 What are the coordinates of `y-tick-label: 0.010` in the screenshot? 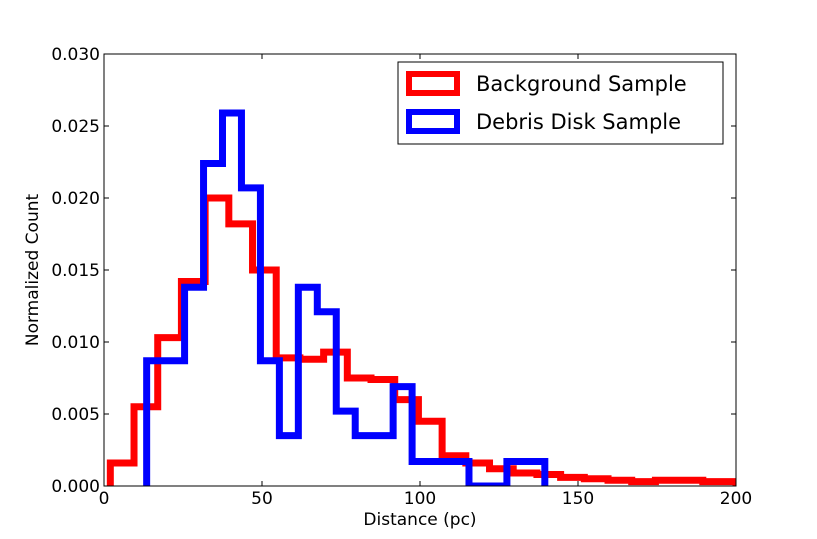 It's located at (75, 343).